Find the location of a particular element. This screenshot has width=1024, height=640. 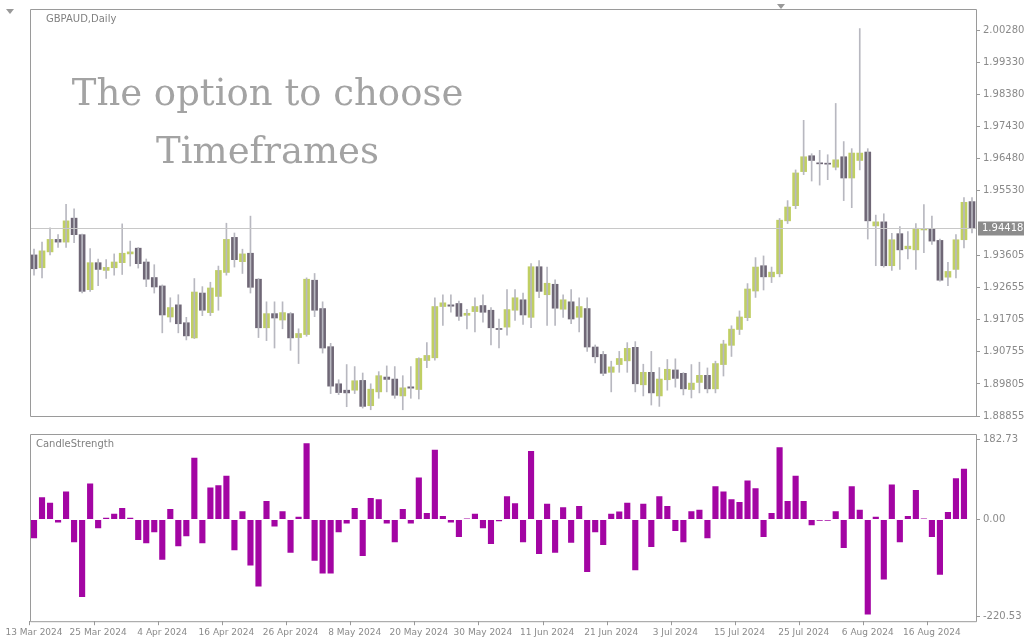

chart-title: GBPAUD,Daily is located at coordinates (81, 18).